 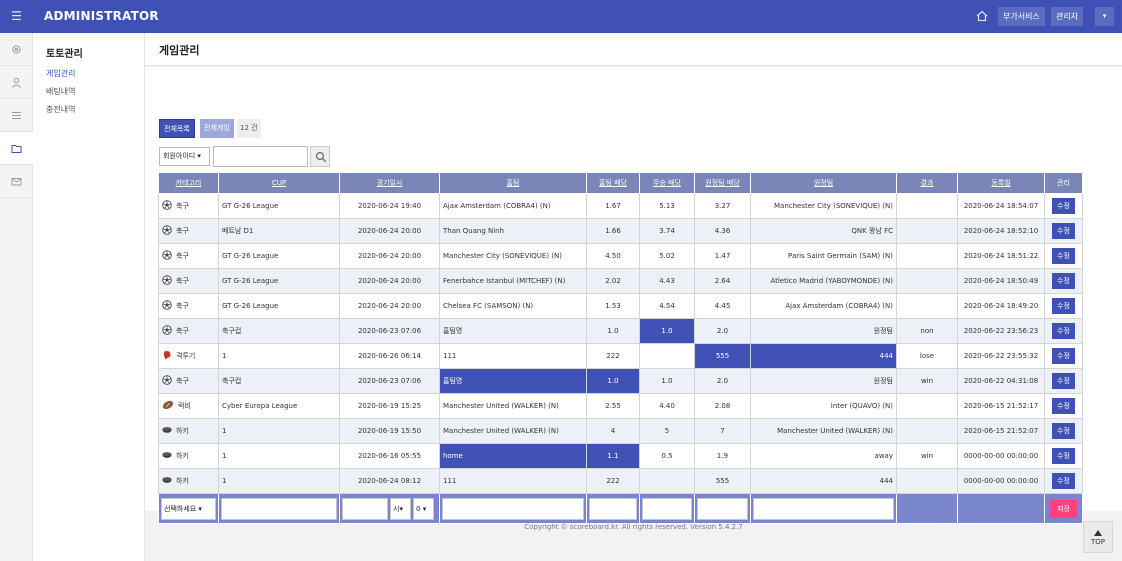 I want to click on date-cell: 2020-06-24 08:12, so click(x=389, y=481).